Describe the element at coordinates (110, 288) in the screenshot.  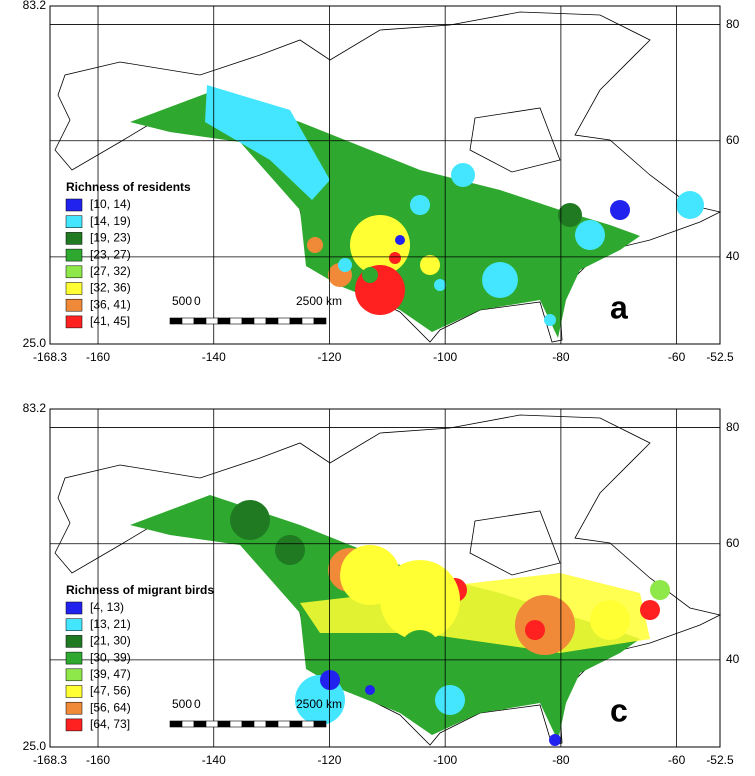
I see `legend-label: [32, 36)` at that location.